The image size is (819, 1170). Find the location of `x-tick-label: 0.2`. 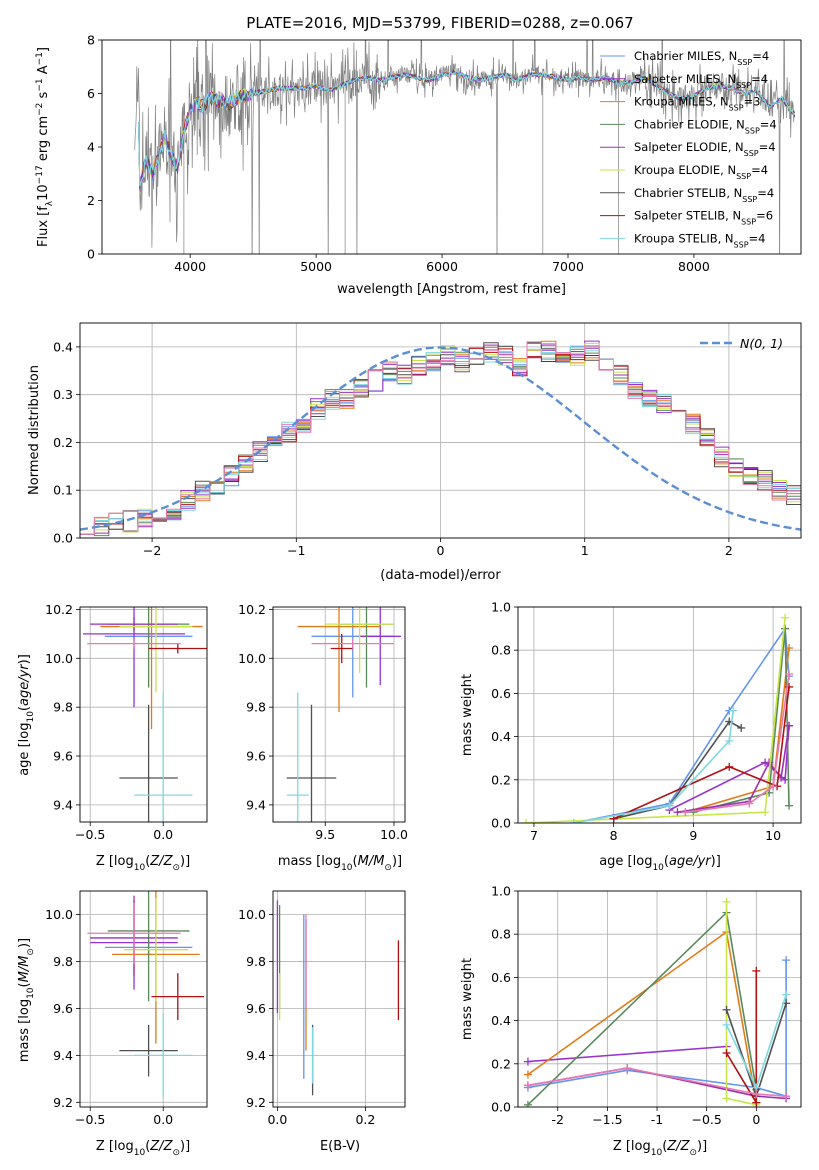

x-tick-label: 0.2 is located at coordinates (365, 1119).